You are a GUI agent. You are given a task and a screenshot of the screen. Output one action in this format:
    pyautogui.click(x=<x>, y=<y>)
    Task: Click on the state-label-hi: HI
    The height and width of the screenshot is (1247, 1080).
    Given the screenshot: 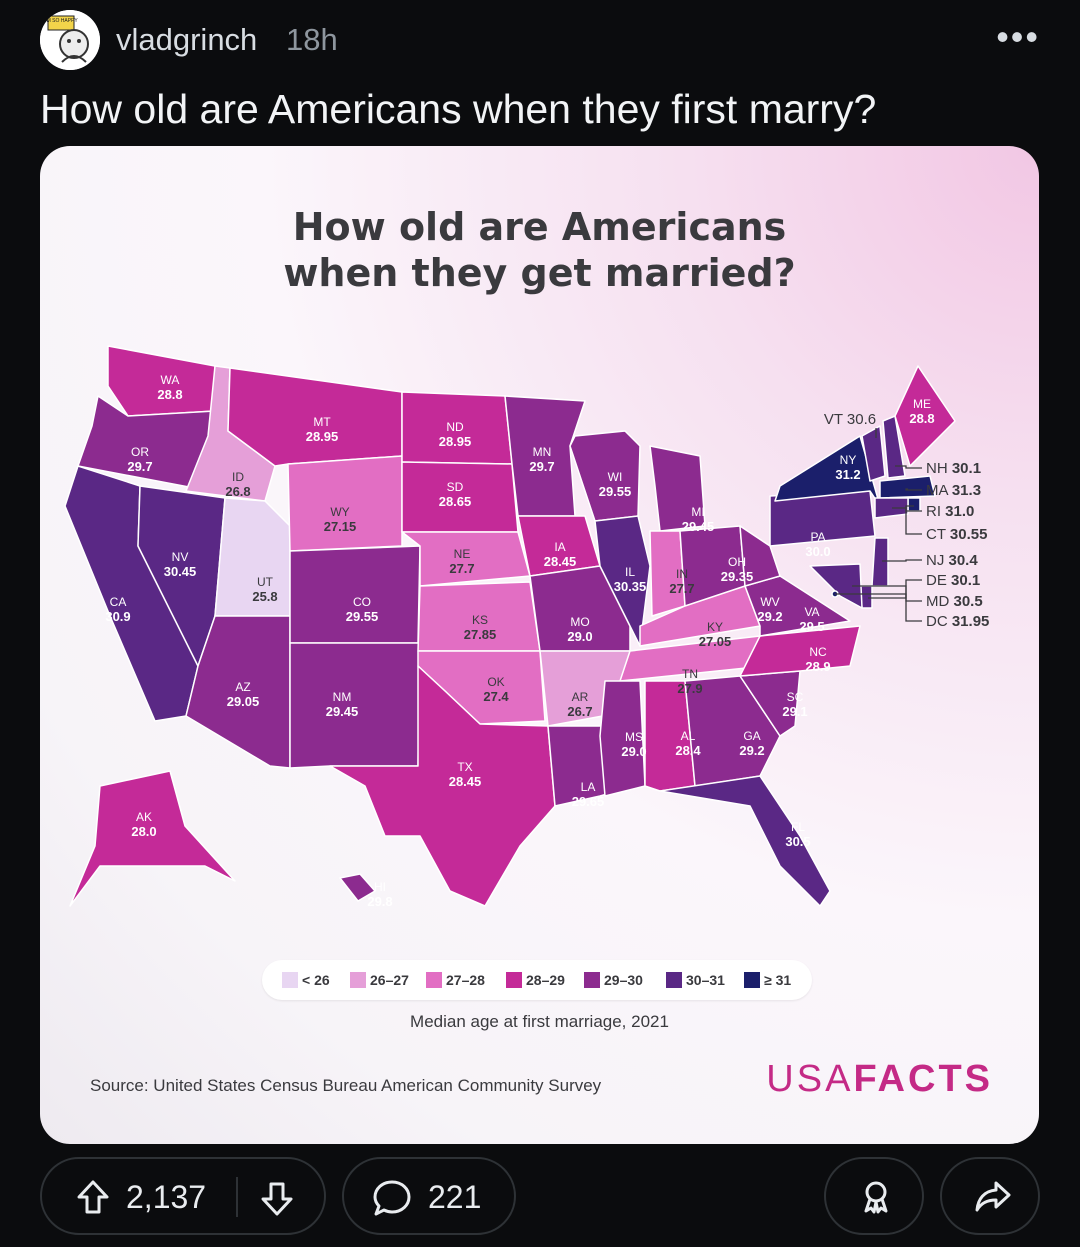 What is the action you would take?
    pyautogui.click(x=380, y=887)
    